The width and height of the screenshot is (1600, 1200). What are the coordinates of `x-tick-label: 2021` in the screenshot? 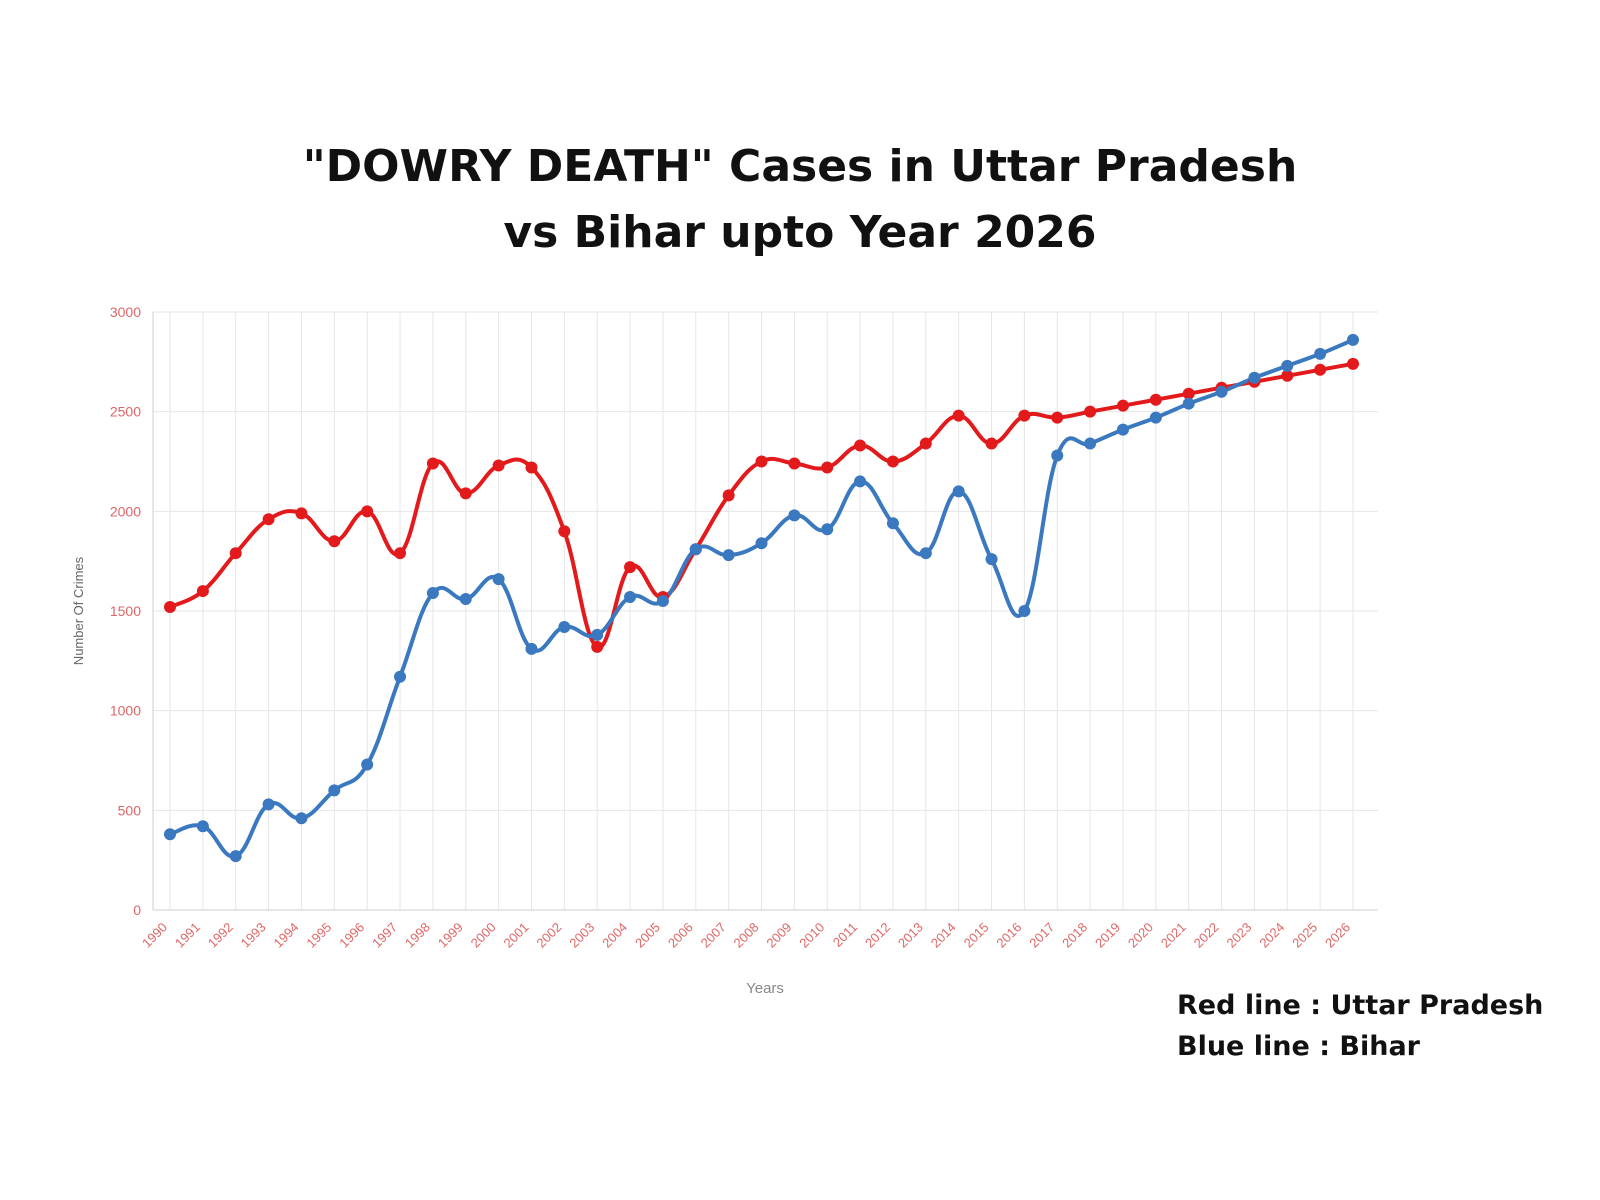 It's located at (1173, 935).